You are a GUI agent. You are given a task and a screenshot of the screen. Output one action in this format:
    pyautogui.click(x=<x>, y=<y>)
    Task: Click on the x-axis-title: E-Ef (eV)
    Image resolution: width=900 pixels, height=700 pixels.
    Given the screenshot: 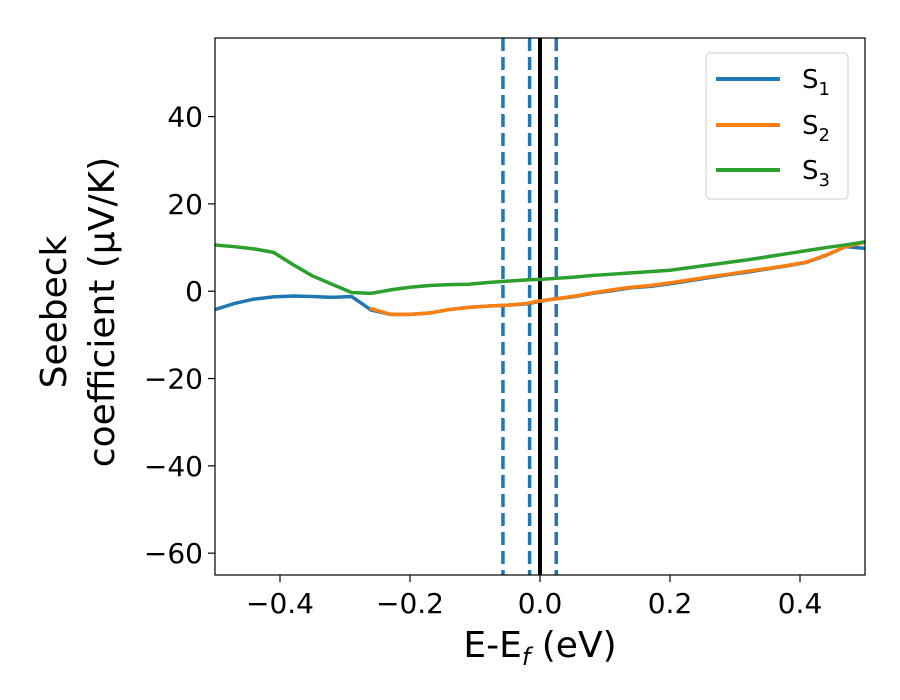 What is the action you would take?
    pyautogui.click(x=539, y=648)
    